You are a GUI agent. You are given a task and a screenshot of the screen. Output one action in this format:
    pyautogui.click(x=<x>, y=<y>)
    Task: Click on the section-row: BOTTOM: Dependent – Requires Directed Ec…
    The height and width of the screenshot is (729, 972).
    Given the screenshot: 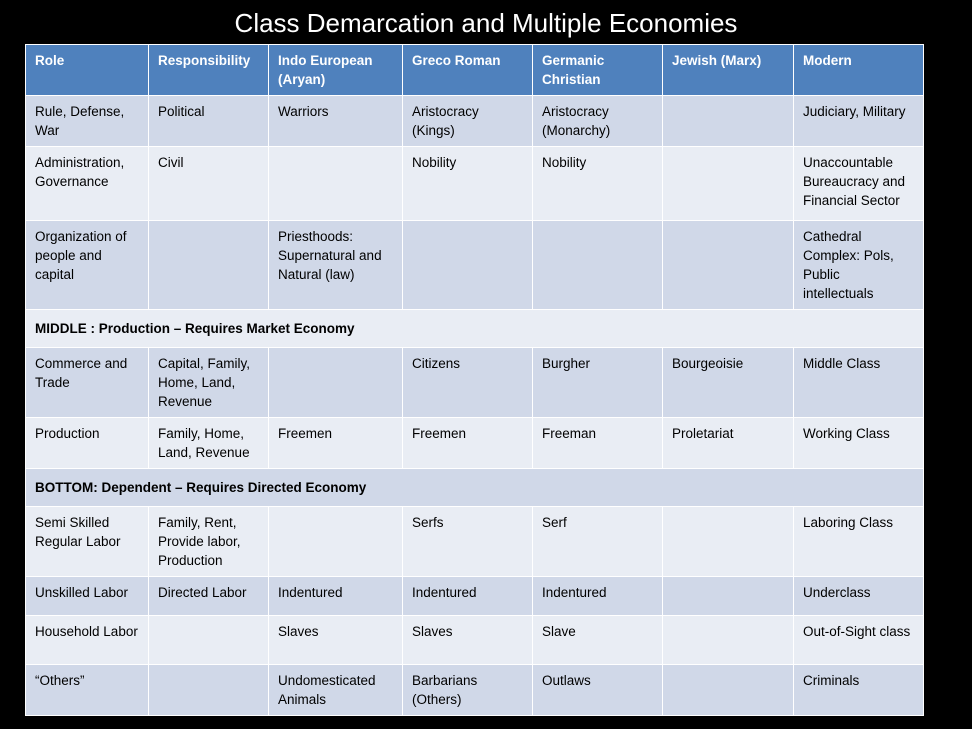 What is the action you would take?
    pyautogui.click(x=474, y=487)
    